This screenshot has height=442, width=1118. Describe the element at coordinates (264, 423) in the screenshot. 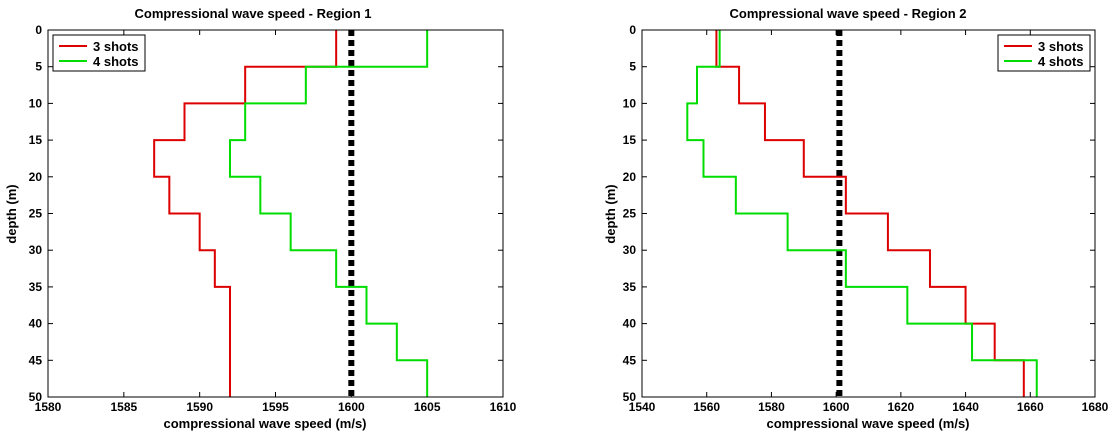

I see `region-1-xlabel: compressional wave speed (m/s)` at that location.